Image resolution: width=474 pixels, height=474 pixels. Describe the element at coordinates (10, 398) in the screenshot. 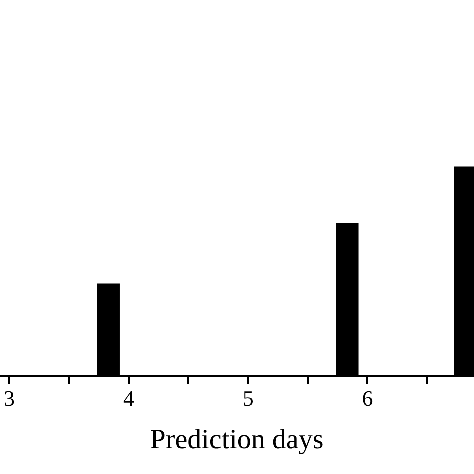

I see `x-tick-label: 3` at that location.